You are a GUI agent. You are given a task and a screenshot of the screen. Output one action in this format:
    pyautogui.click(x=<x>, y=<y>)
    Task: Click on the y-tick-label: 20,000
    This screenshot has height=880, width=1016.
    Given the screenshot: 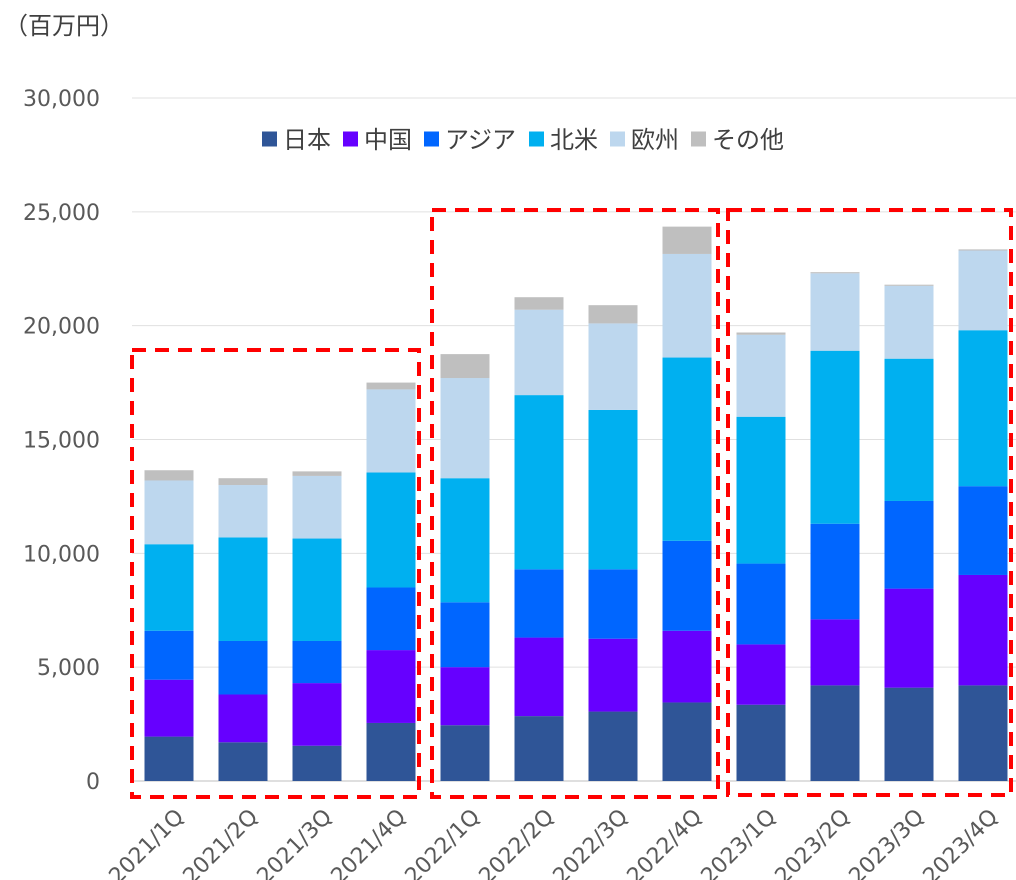 What is the action you would take?
    pyautogui.click(x=61, y=327)
    